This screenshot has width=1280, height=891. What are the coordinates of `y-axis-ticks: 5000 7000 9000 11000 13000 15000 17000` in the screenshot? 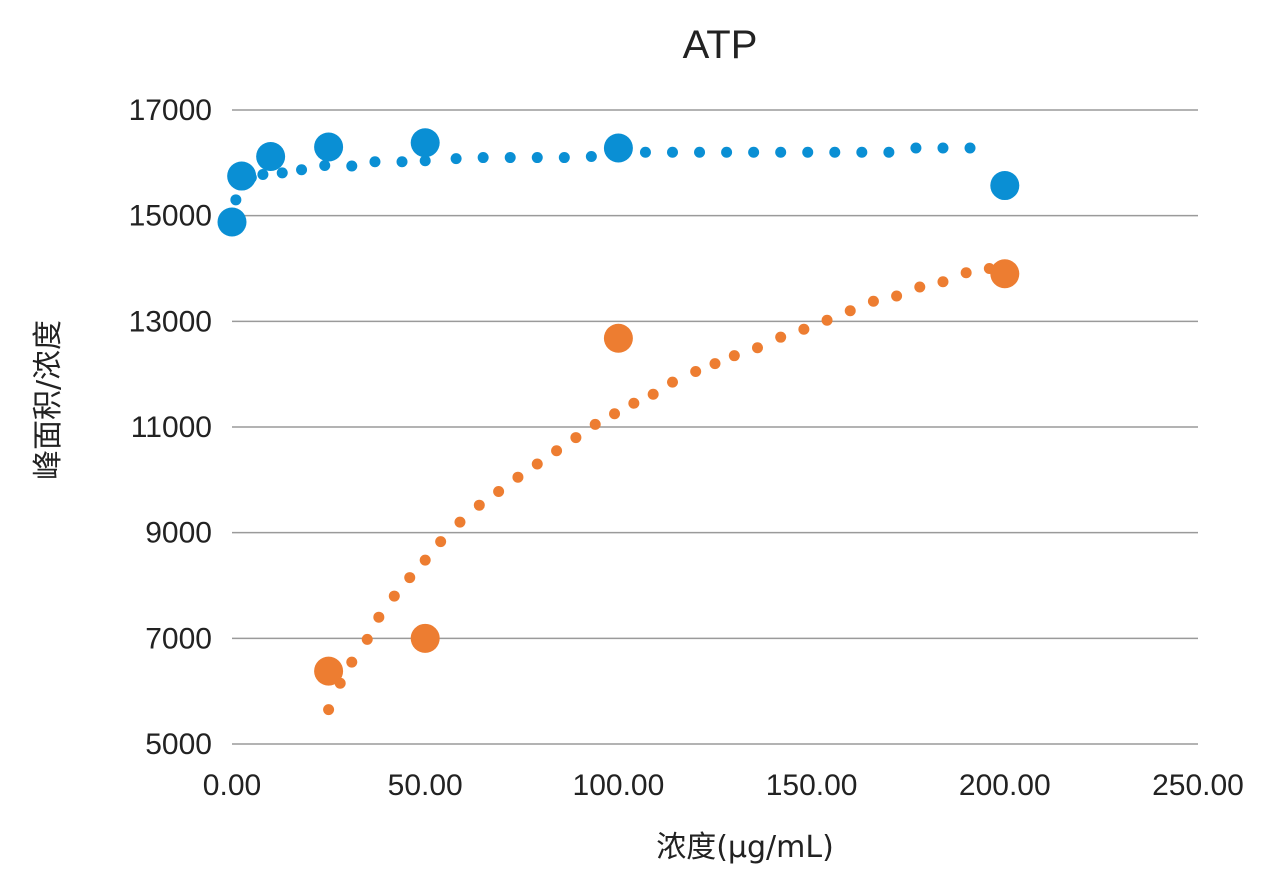 It's located at (170, 427).